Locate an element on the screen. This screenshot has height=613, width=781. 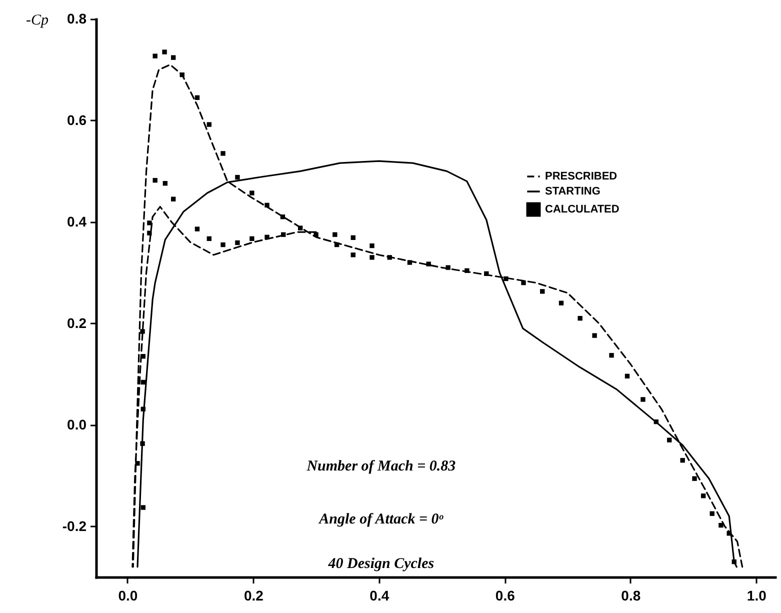
annotation: Angle of Attack = 0ᵒ is located at coordinates (381, 519).